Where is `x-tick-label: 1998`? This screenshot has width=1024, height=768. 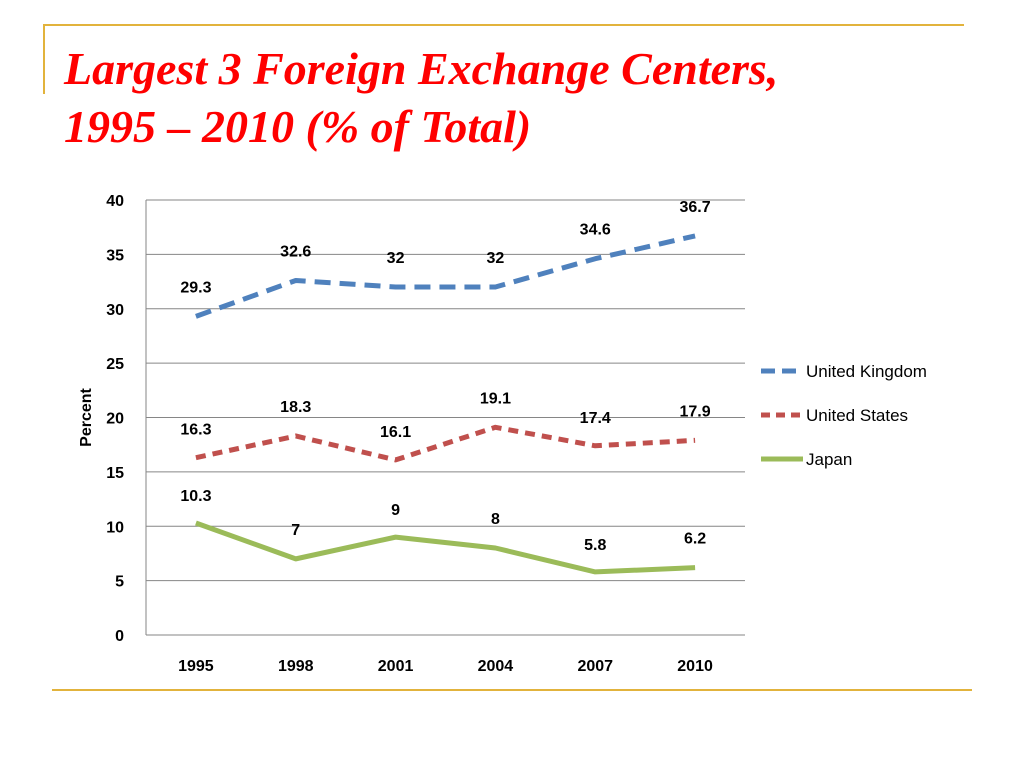
x-tick-label: 1998 is located at coordinates (296, 666).